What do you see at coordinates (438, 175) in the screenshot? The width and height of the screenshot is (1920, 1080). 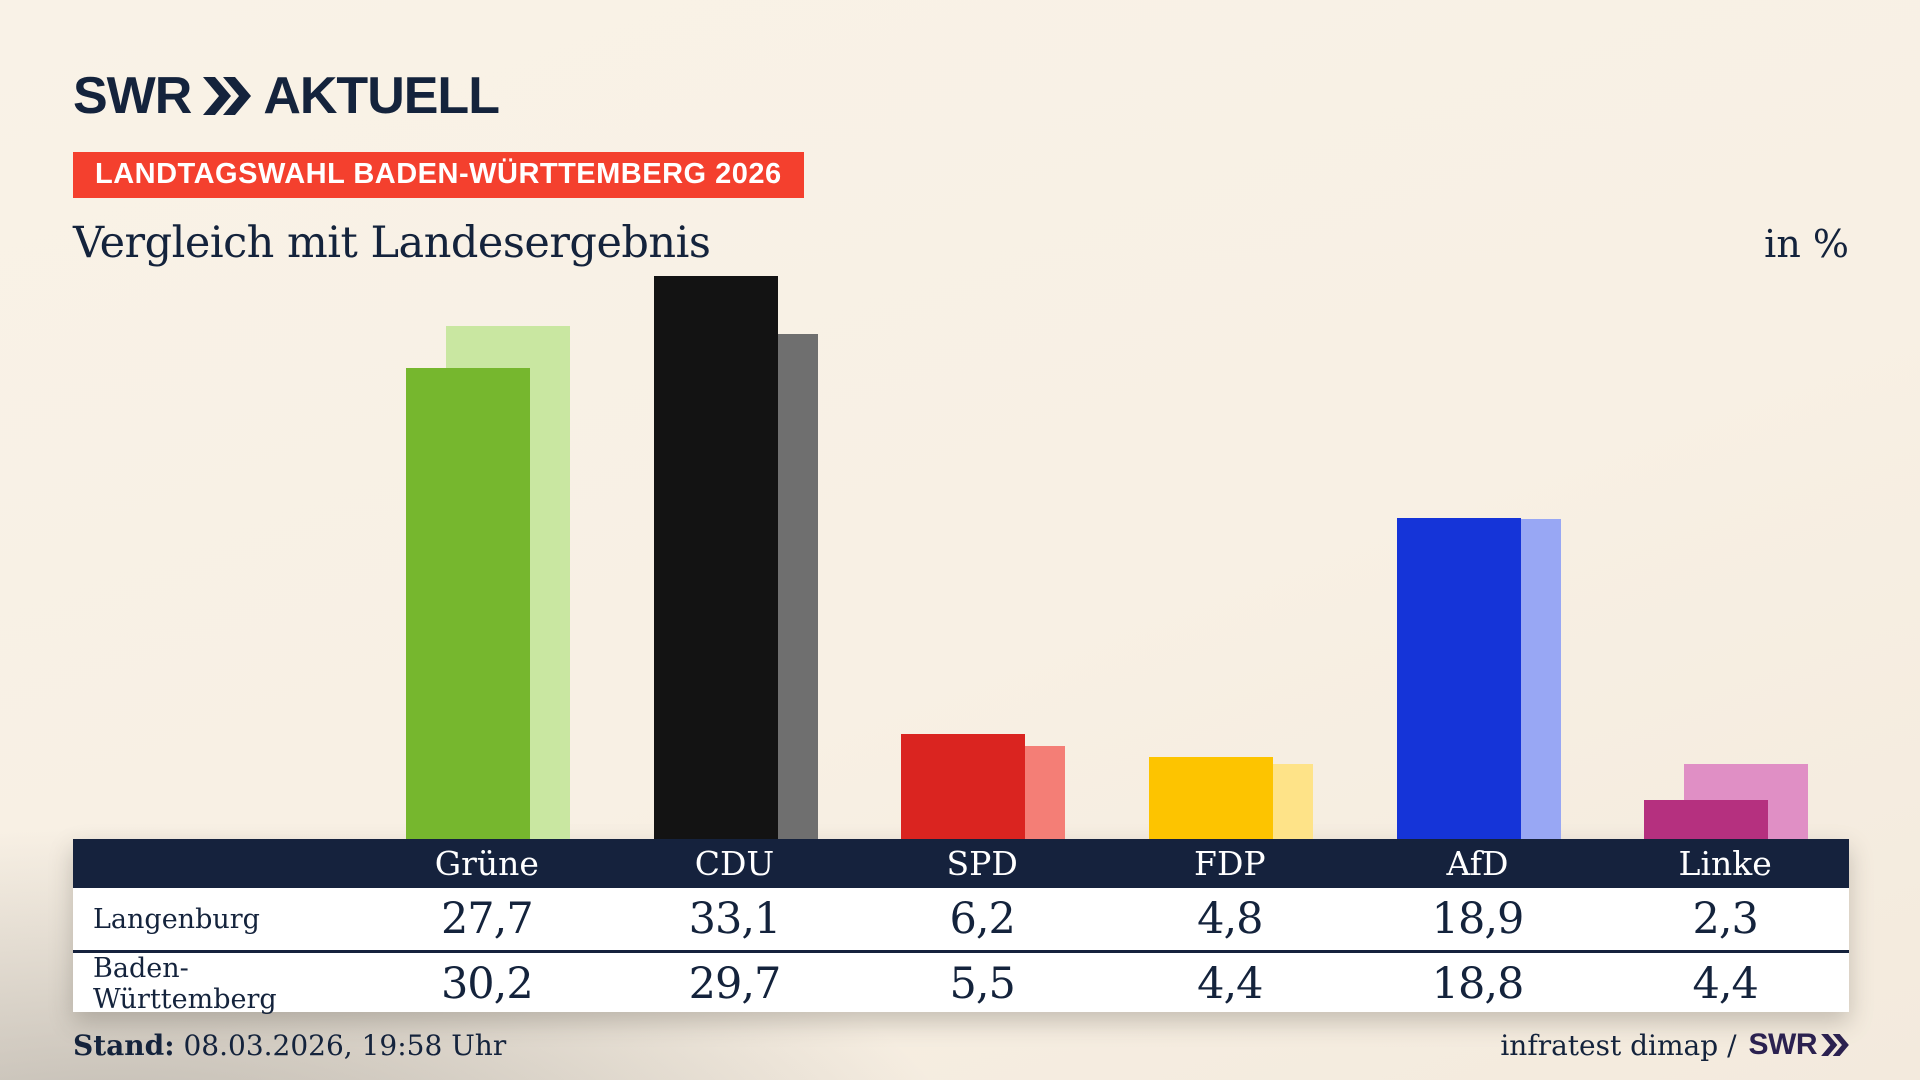 I see `election-banner: LANDTAGSWAHL BADEN-WÜRTTEMBERG 2026` at bounding box center [438, 175].